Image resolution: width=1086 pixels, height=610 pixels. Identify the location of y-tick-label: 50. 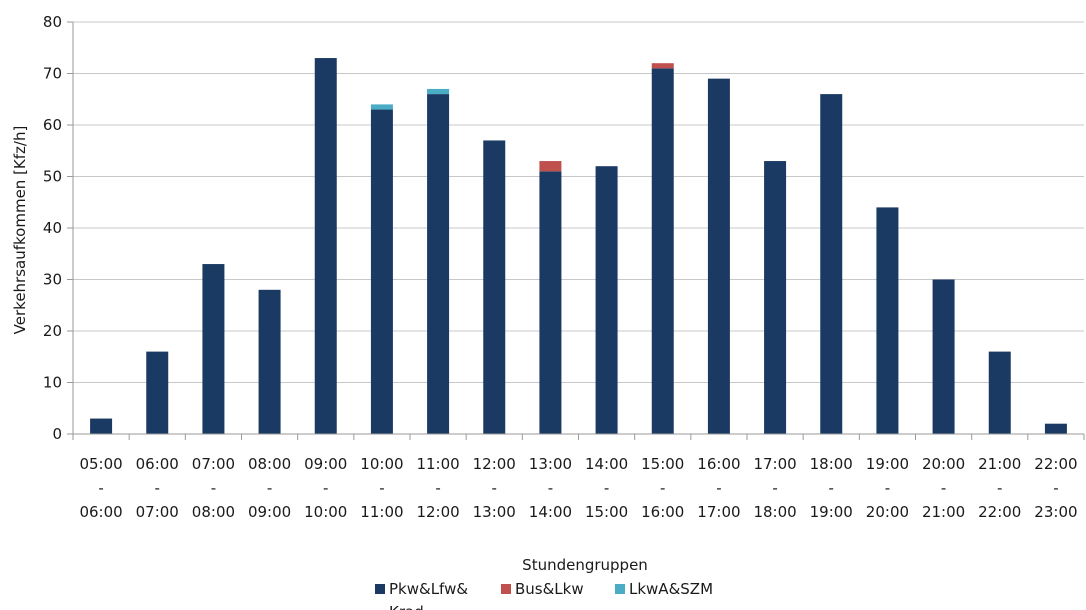
(52, 177).